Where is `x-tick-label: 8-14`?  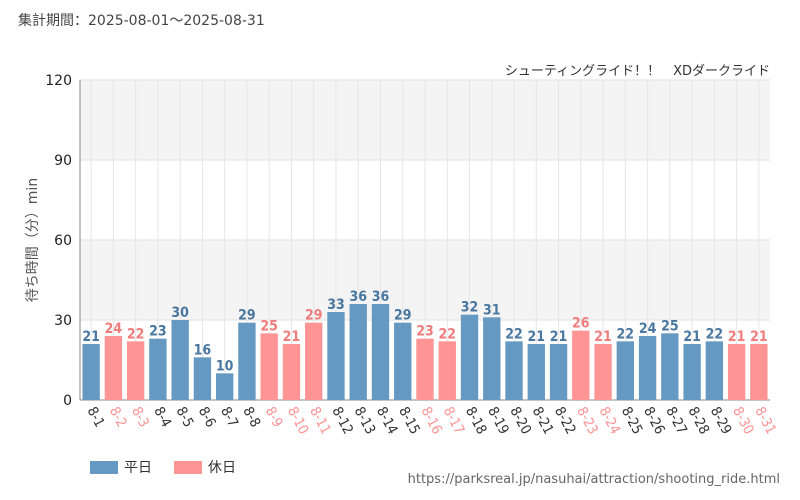 x-tick-label: 8-14 is located at coordinates (387, 420).